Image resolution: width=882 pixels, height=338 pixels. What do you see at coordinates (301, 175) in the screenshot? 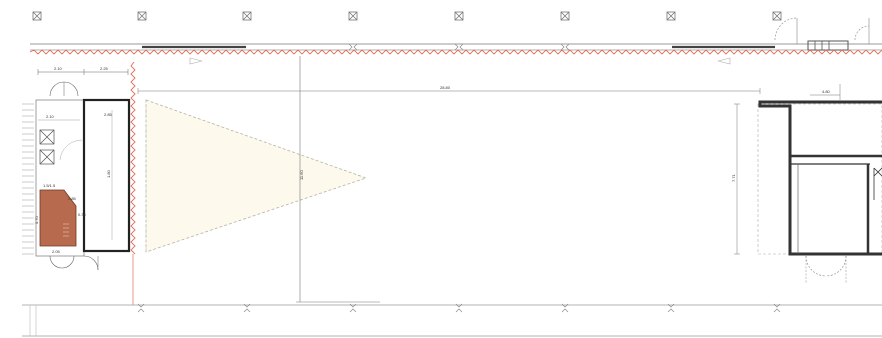
I see `dim-triangle-height: 11.60` at bounding box center [301, 175].